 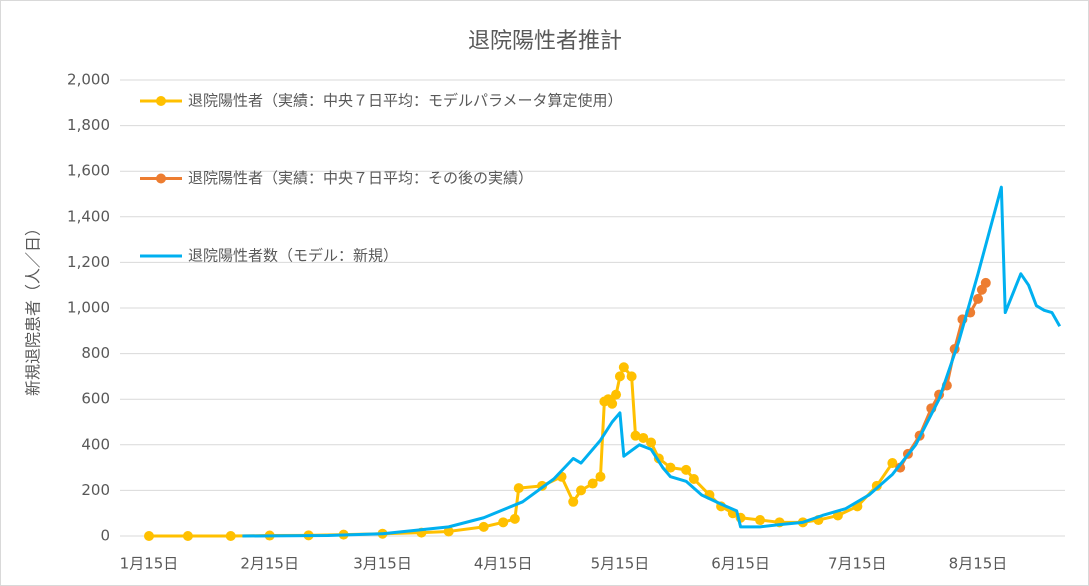 I want to click on y-tick-label: 600, so click(x=95, y=399).